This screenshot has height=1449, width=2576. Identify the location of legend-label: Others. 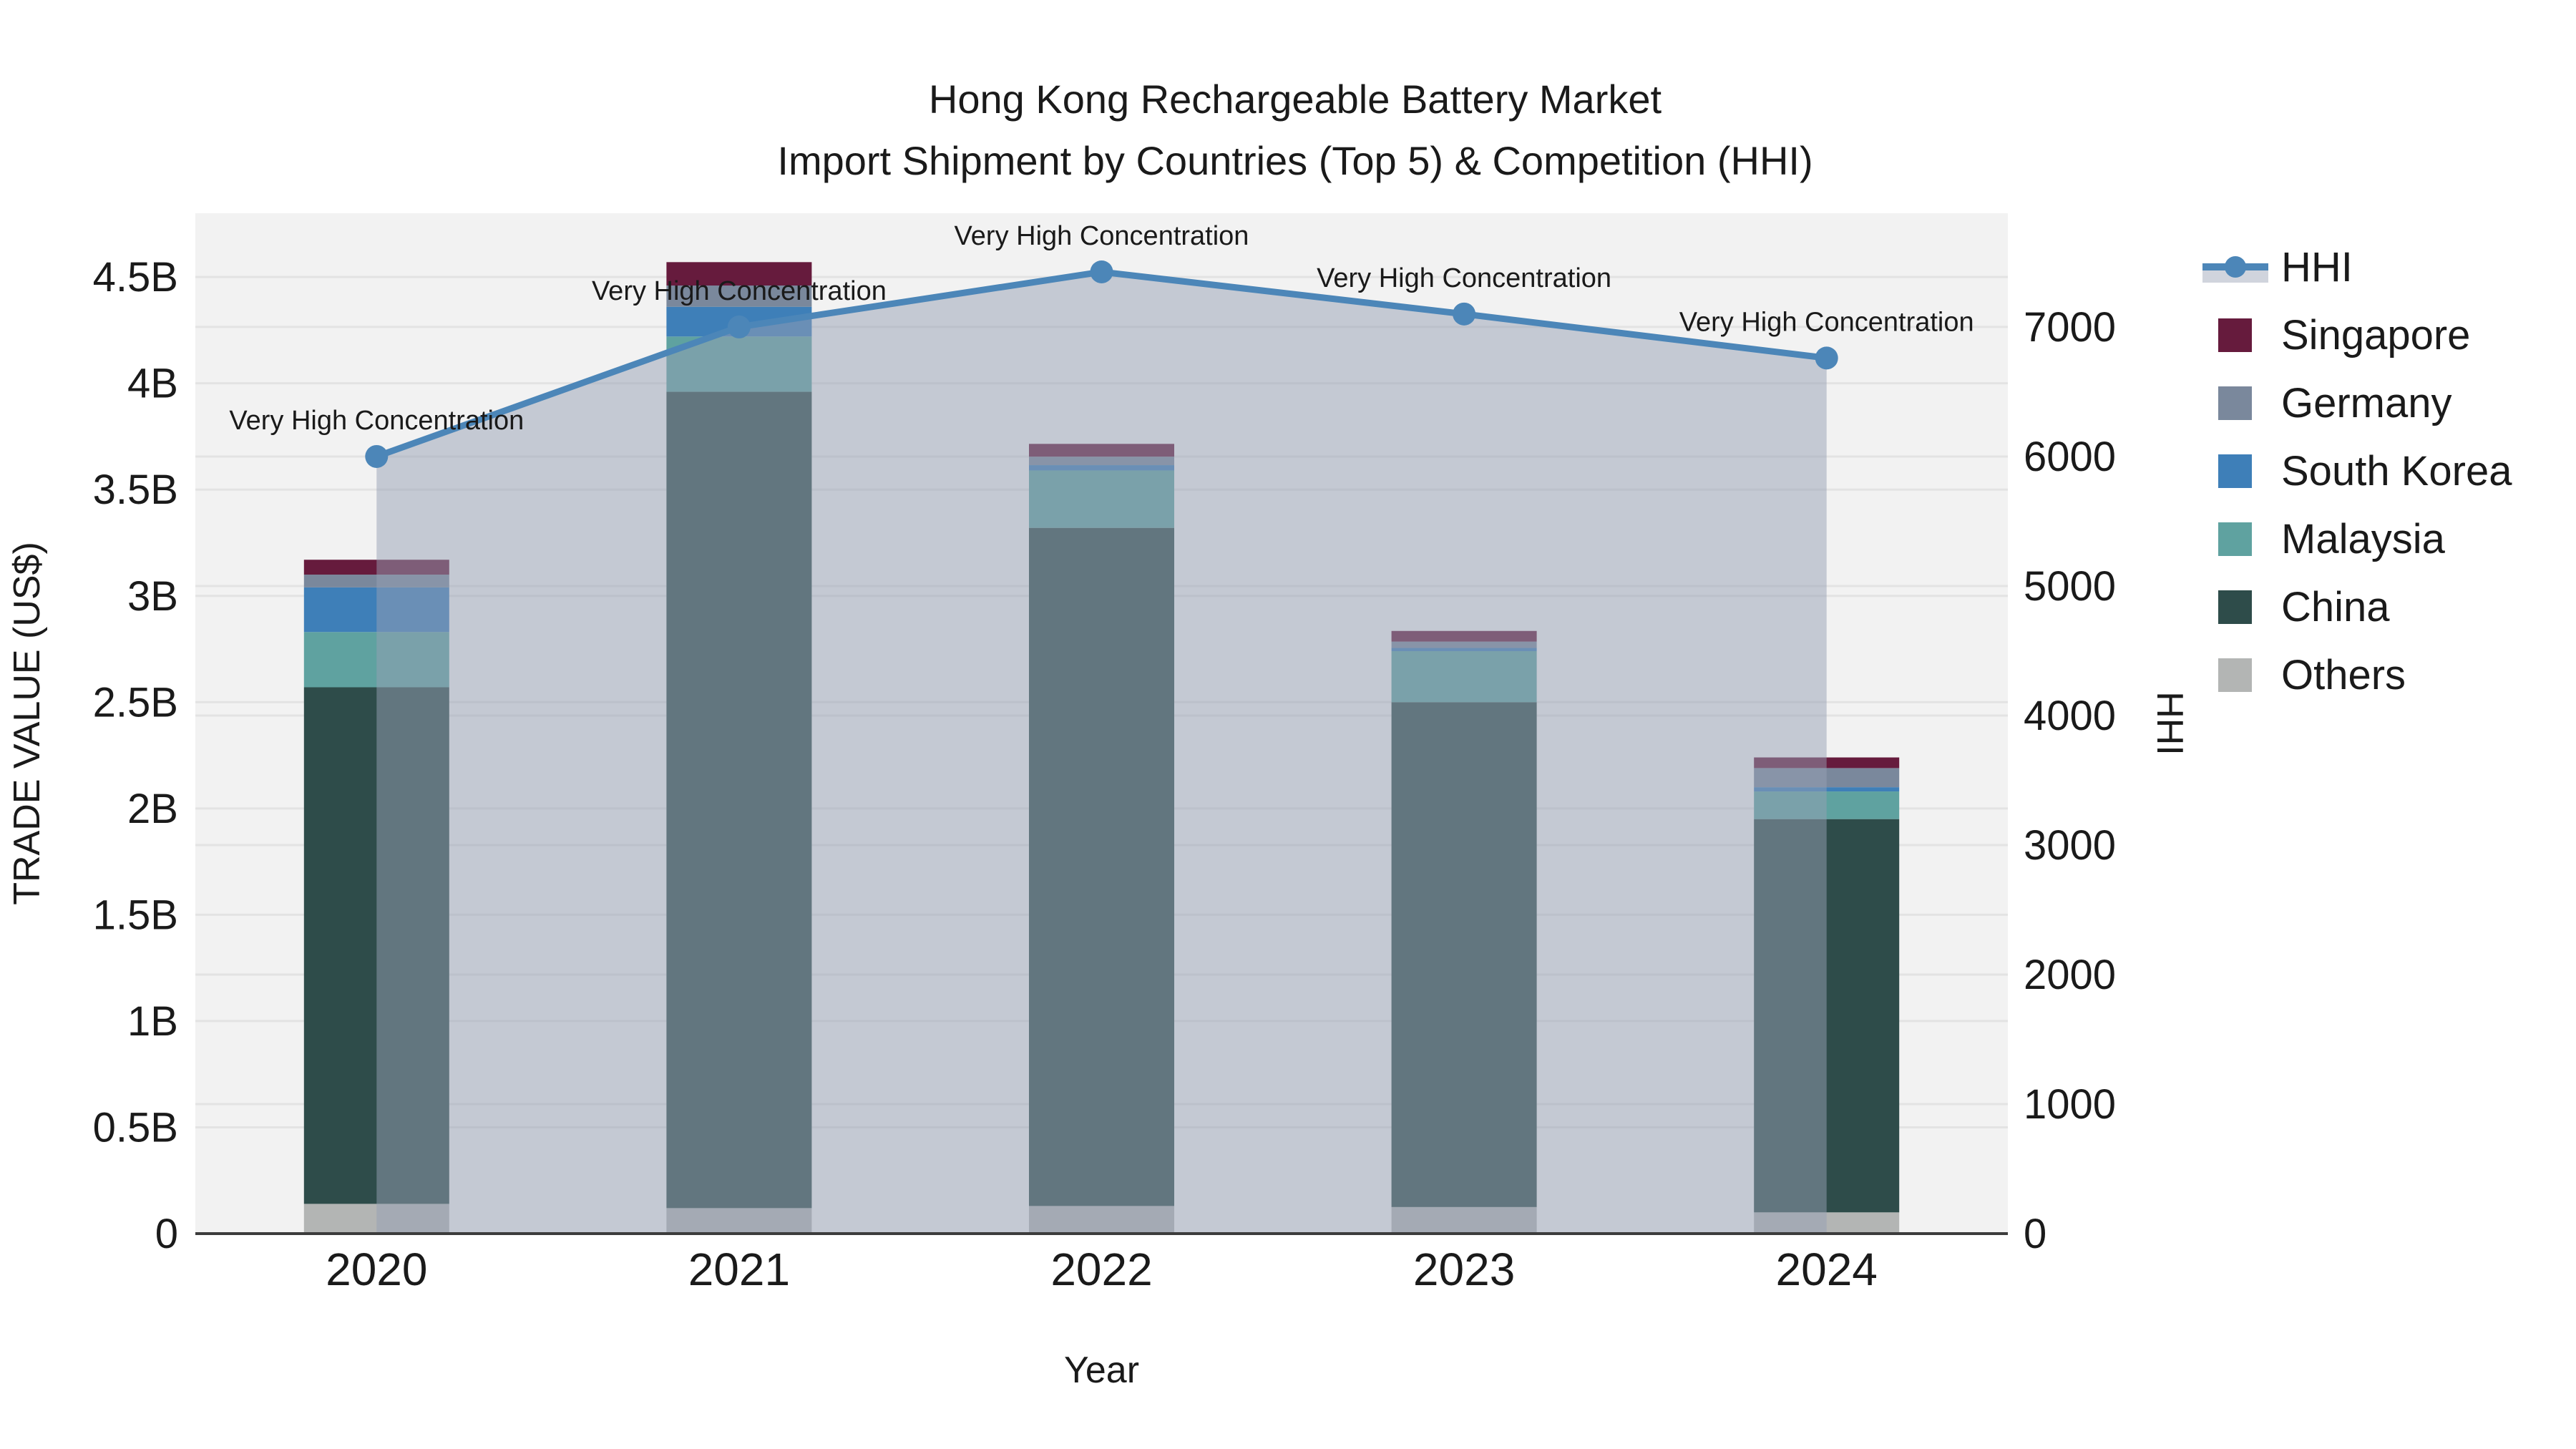
(2343, 675).